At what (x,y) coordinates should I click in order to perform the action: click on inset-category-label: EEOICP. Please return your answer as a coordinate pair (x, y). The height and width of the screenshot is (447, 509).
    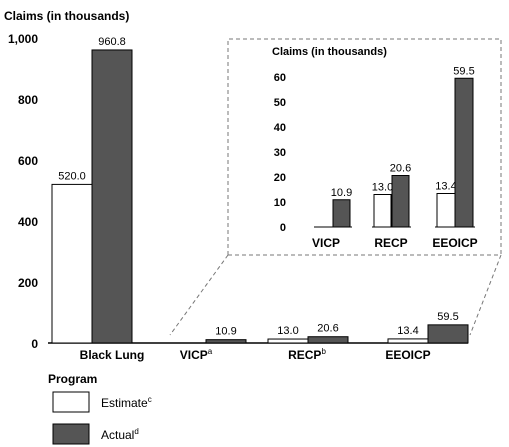
    Looking at the image, I should click on (454, 243).